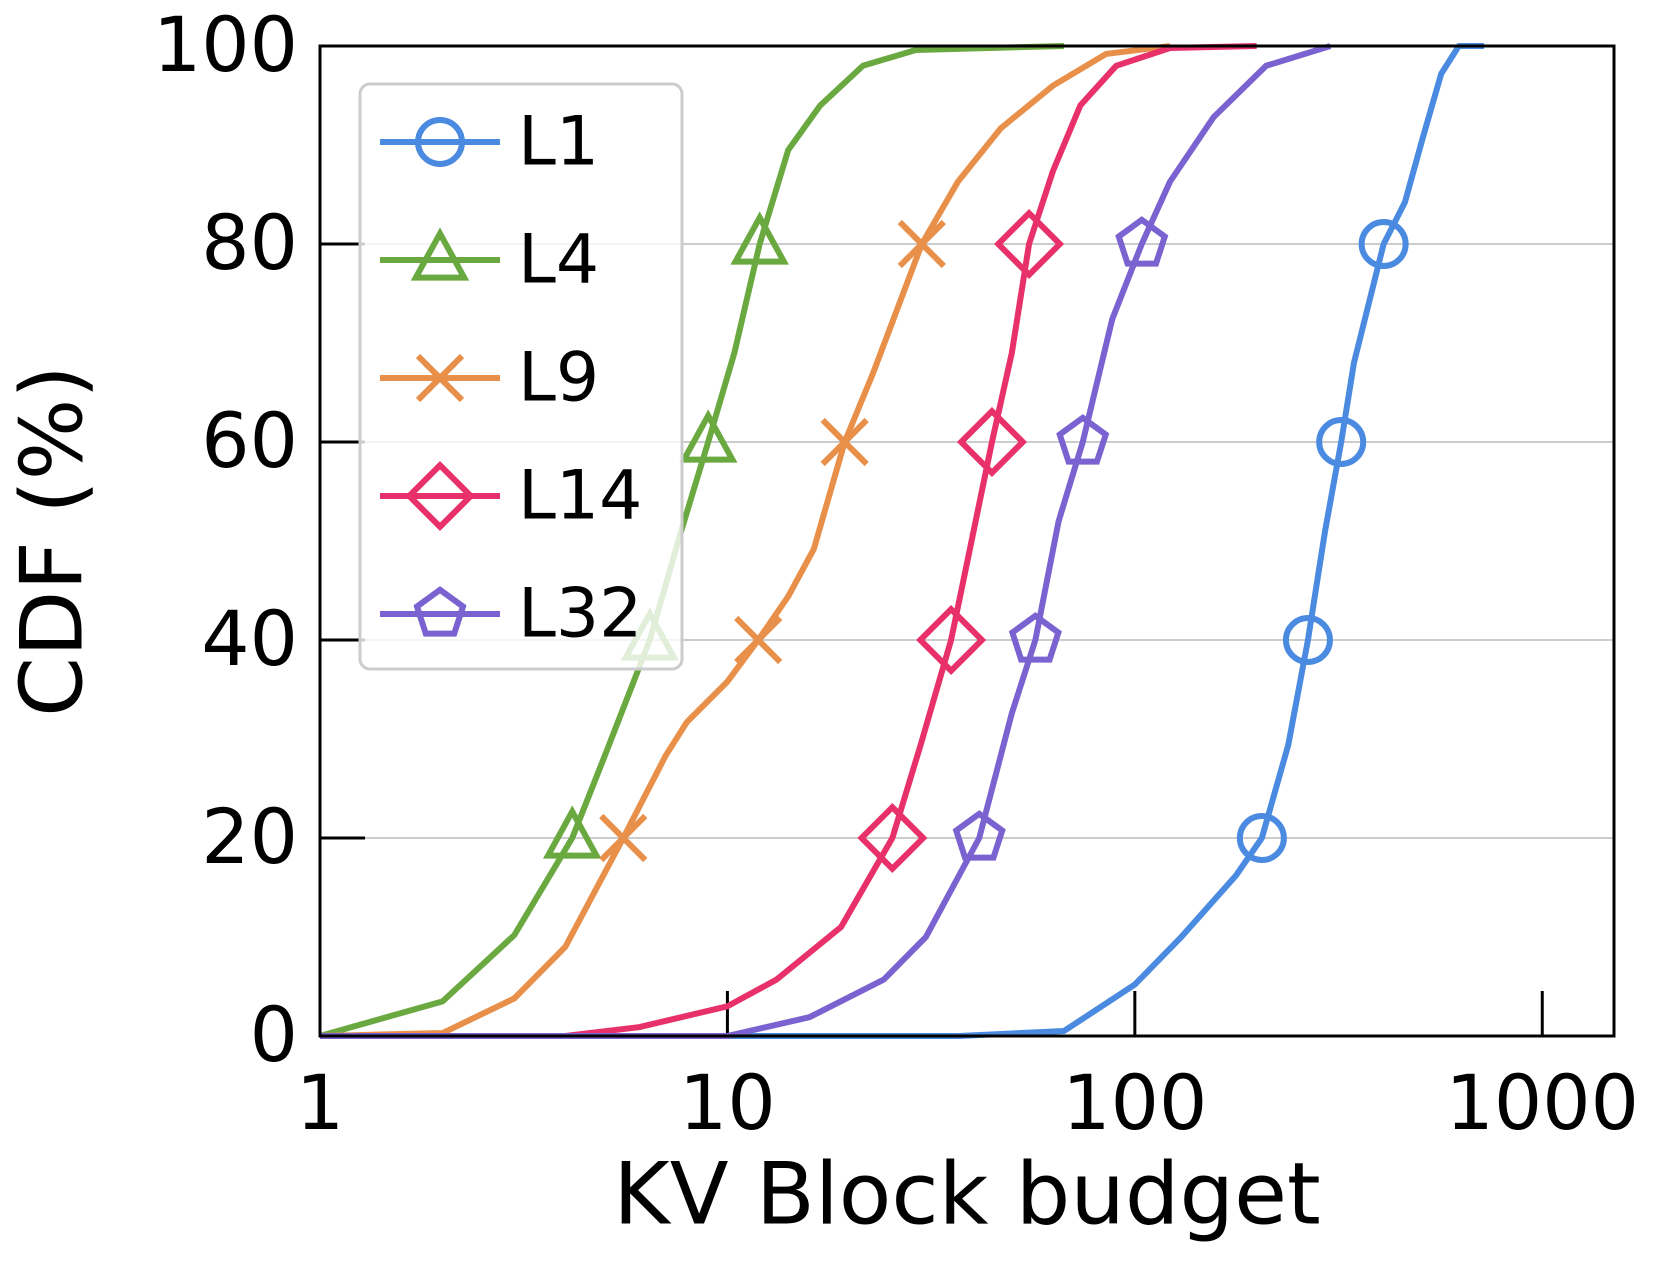  I want to click on legend-text: L14, so click(580, 496).